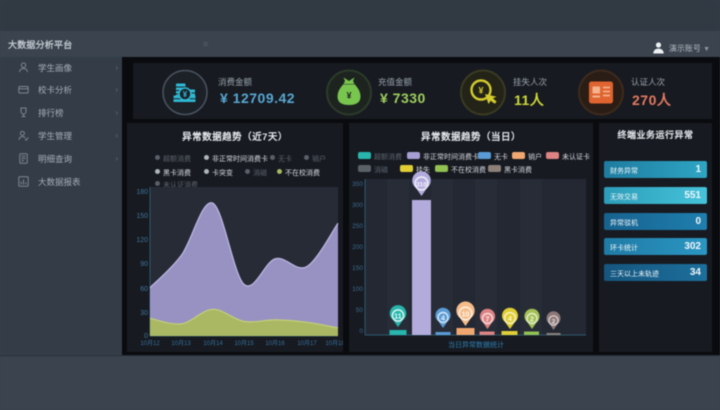 The image size is (720, 410). I want to click on svg-text: 200, so click(357, 247).